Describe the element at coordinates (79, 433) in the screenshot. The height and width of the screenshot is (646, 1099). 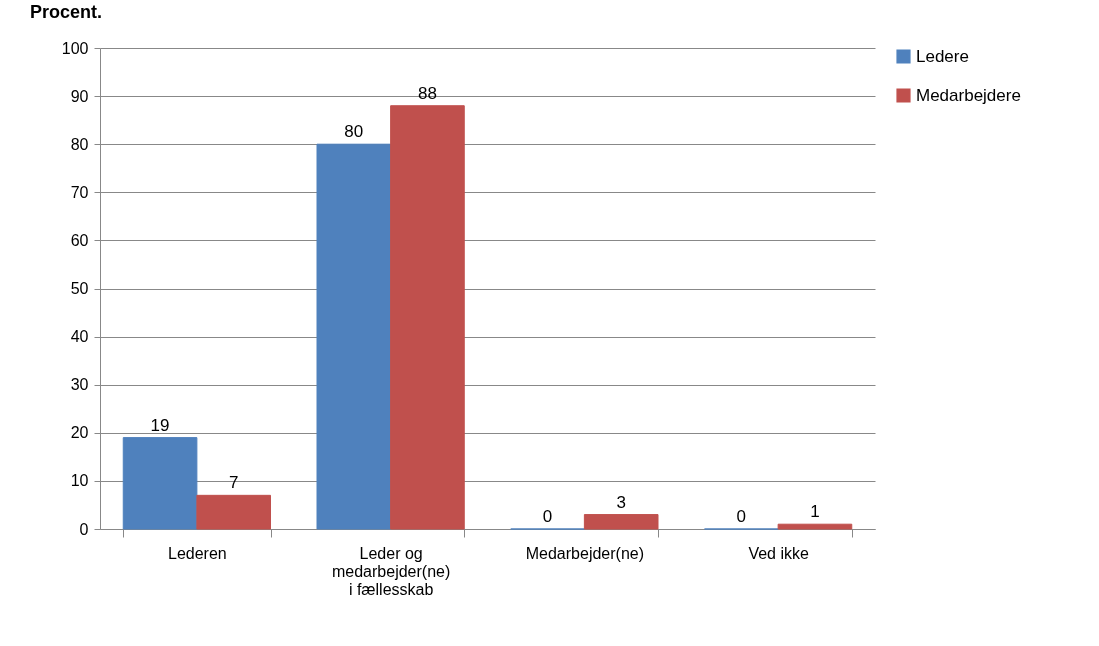
I see `y-tick-label: 20` at that location.